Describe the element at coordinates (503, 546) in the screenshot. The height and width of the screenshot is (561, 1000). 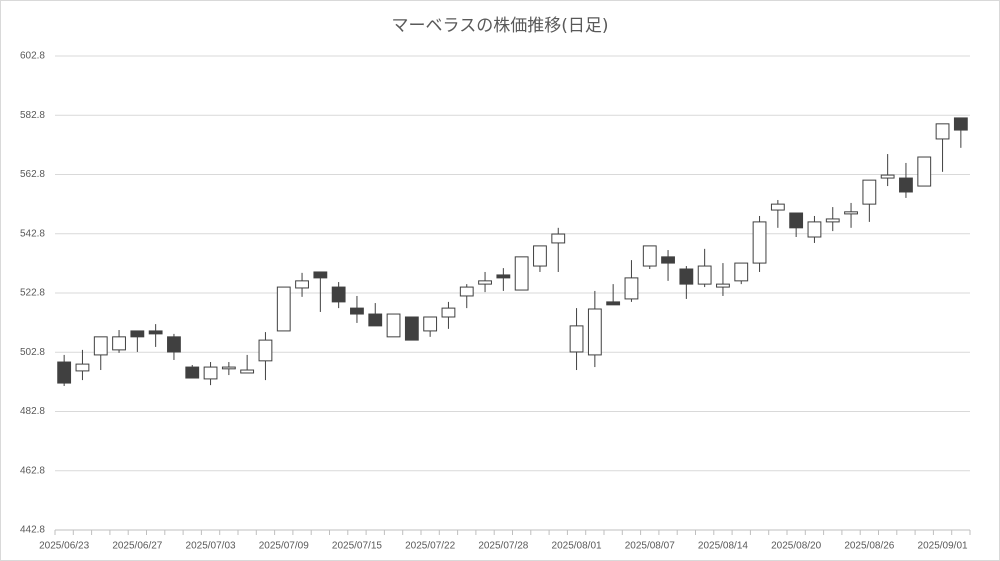
I see `x-tick-label: 2025/07/28` at that location.